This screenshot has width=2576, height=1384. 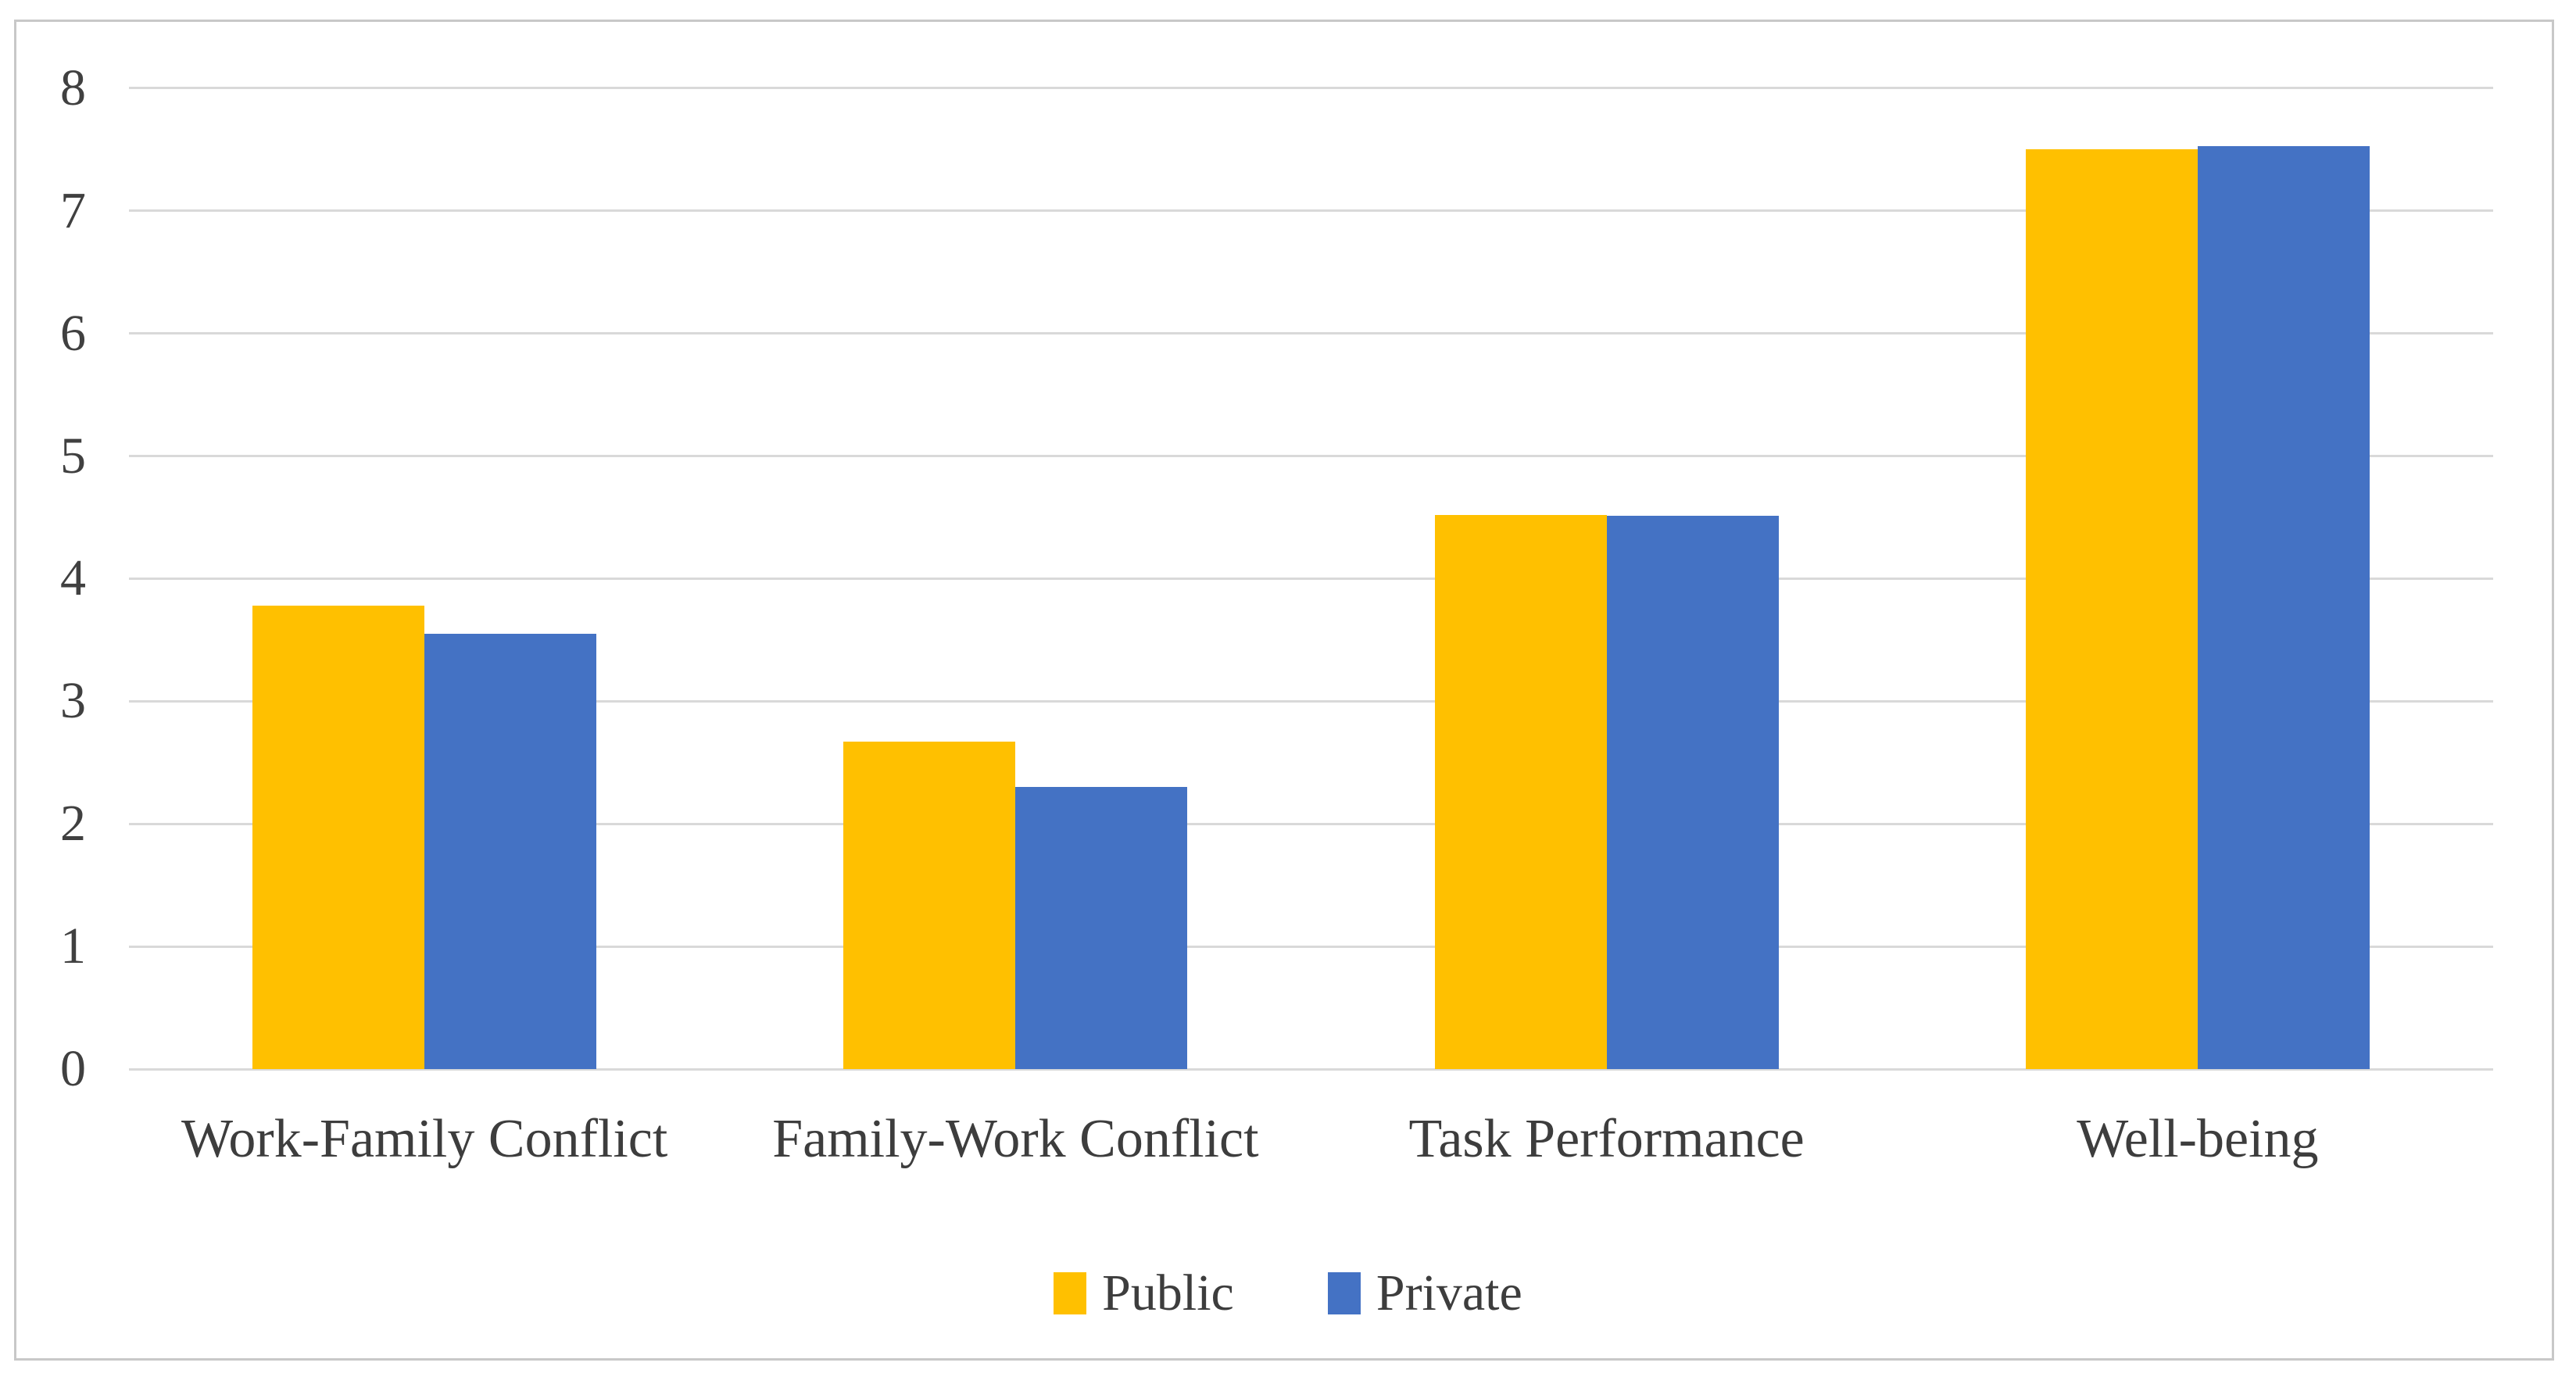 What do you see at coordinates (1311, 1069) in the screenshot?
I see `gridline-y0` at bounding box center [1311, 1069].